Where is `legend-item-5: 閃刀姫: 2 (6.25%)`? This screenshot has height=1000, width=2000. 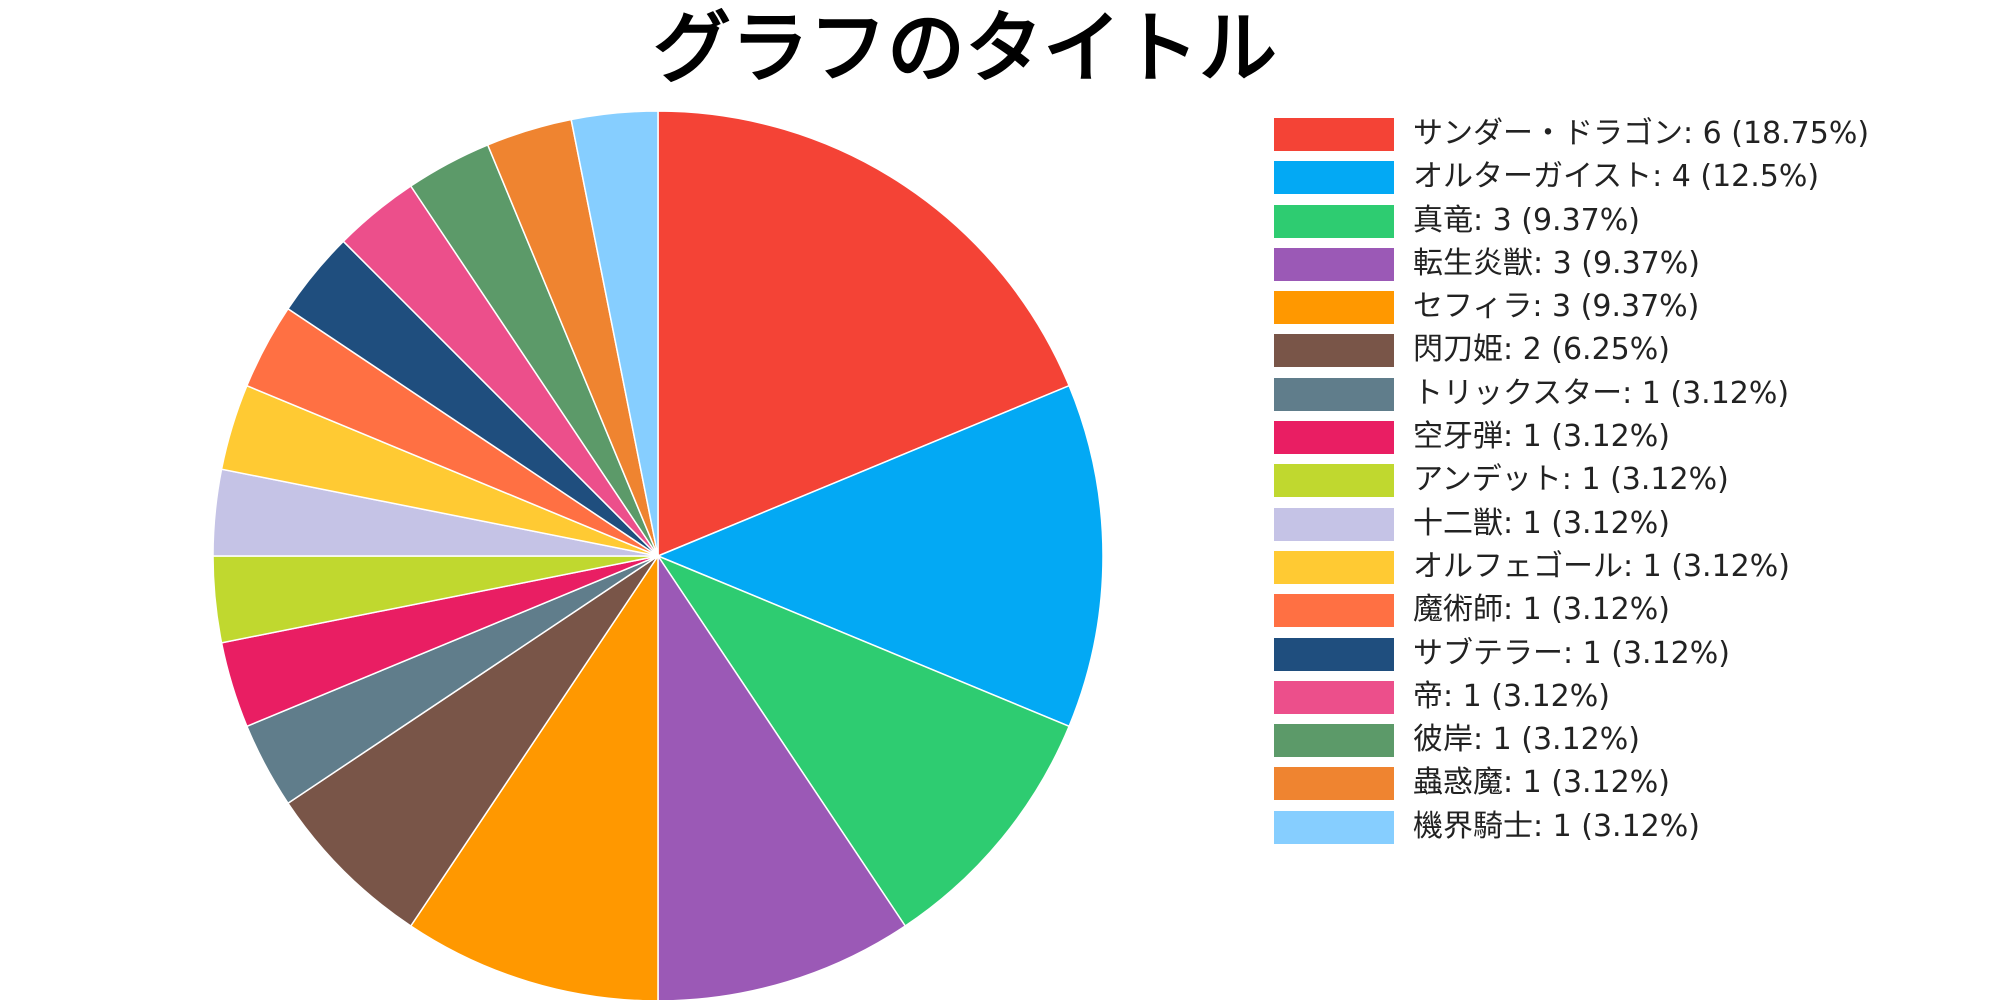 legend-item-5: 閃刀姫: 2 (6.25%) is located at coordinates (1624, 349).